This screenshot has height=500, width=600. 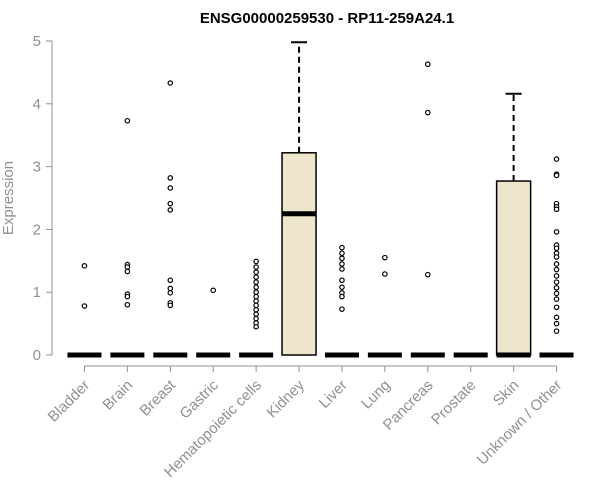 I want to click on x-tick-label: Liver, so click(x=333, y=394).